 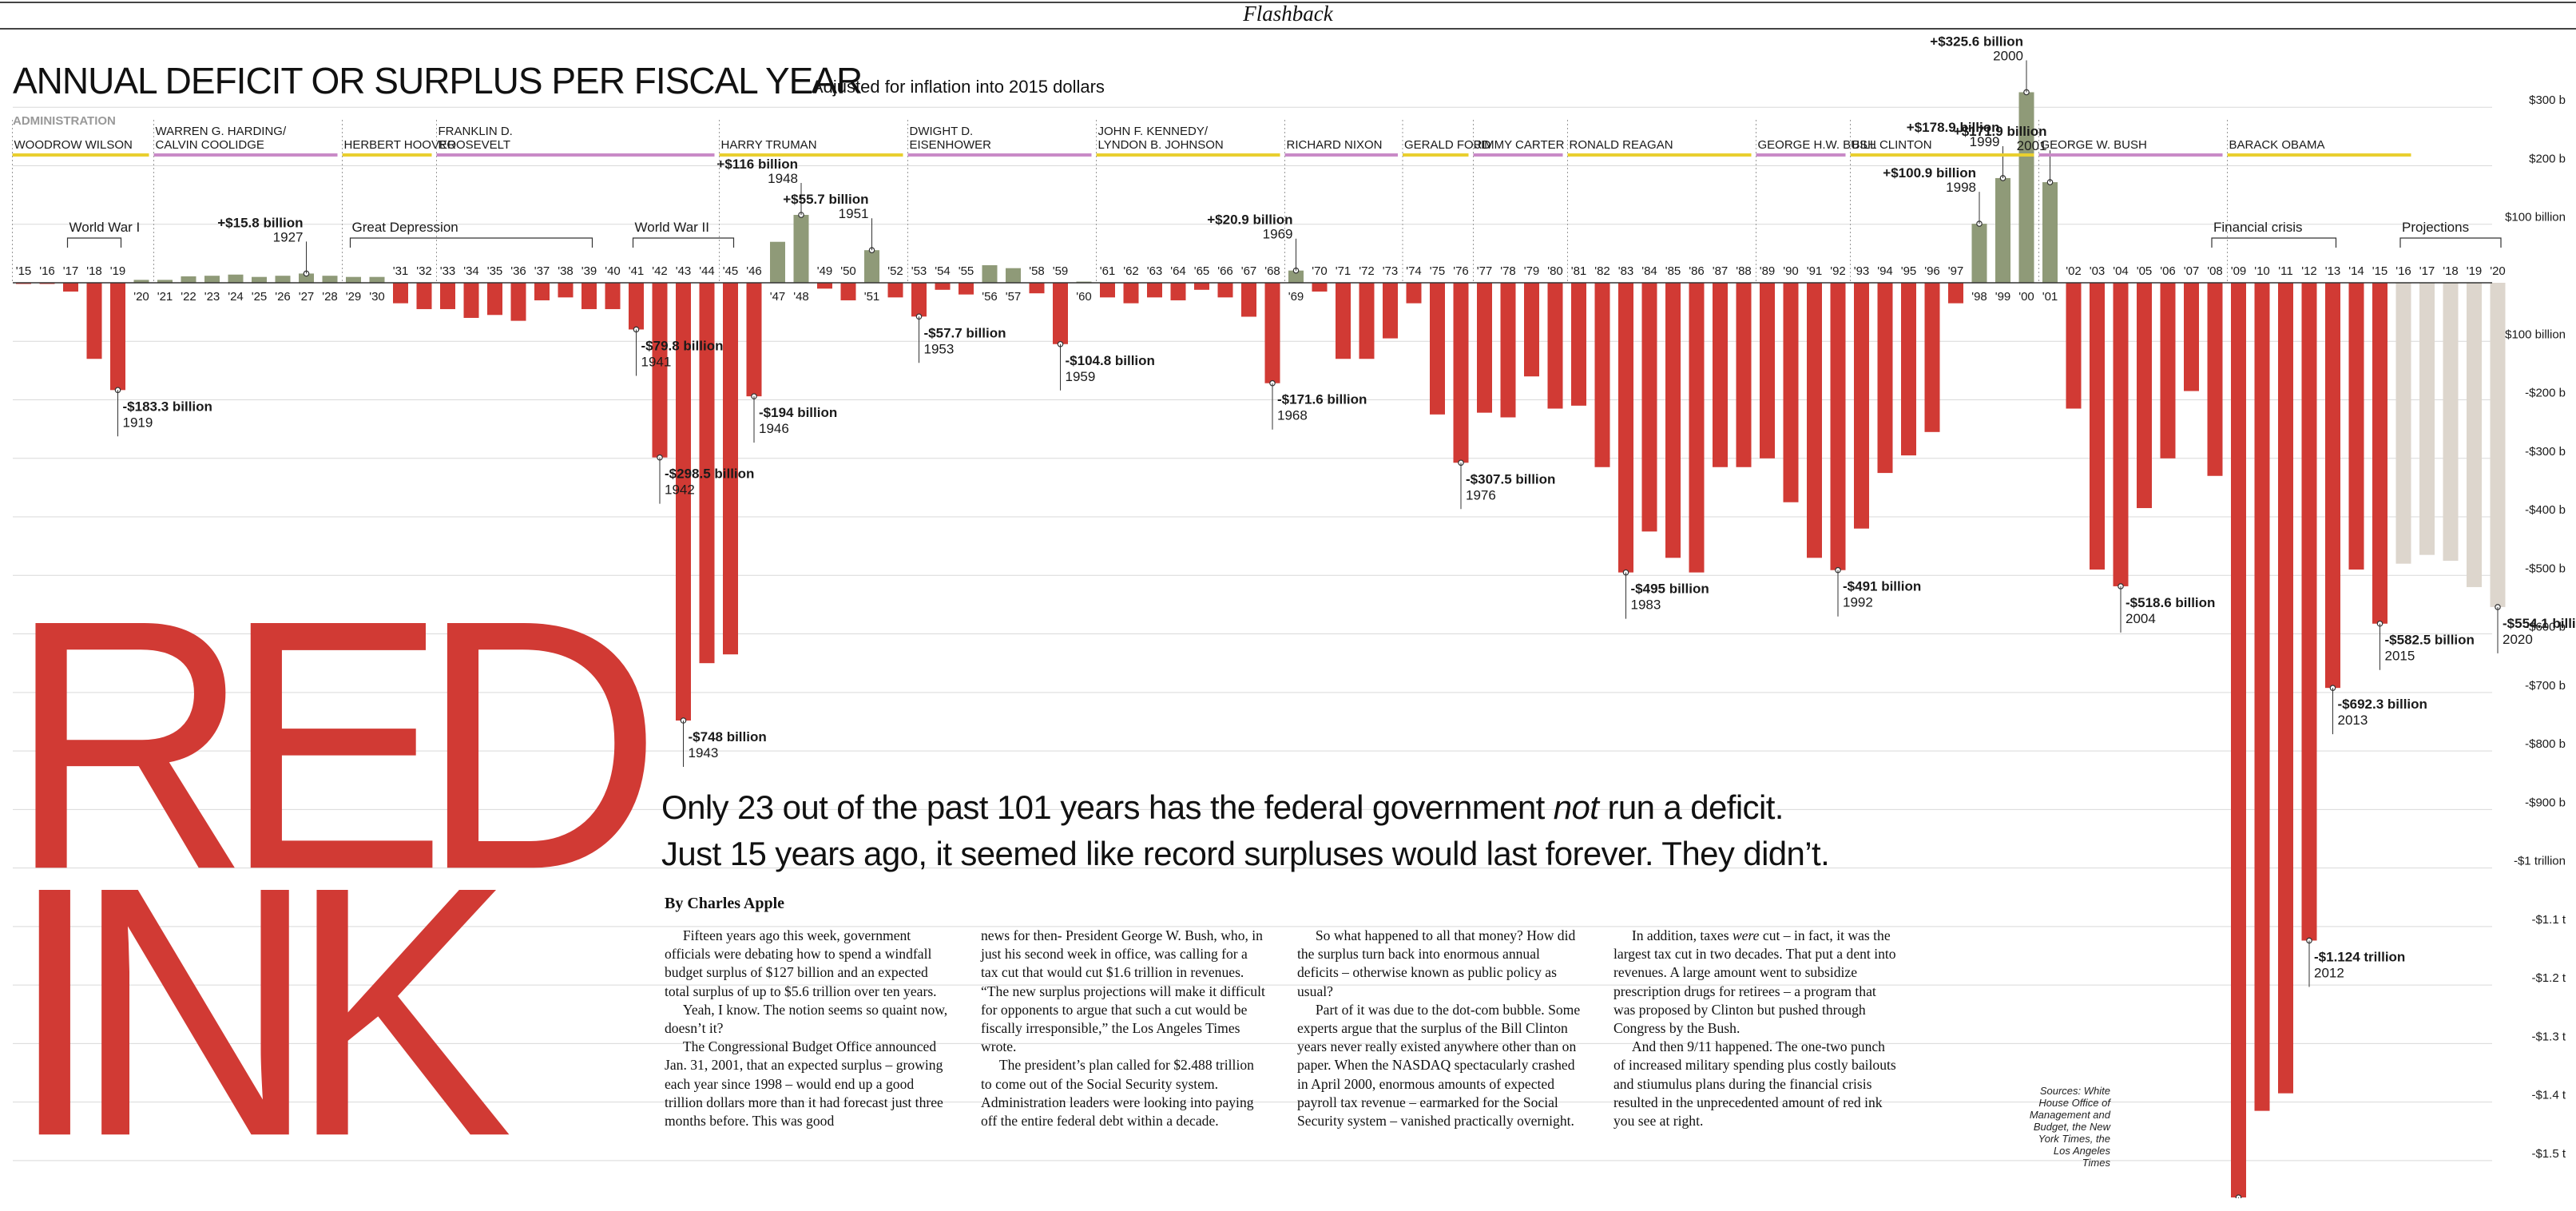 What do you see at coordinates (2191, 337) in the screenshot?
I see `bar-2007` at bounding box center [2191, 337].